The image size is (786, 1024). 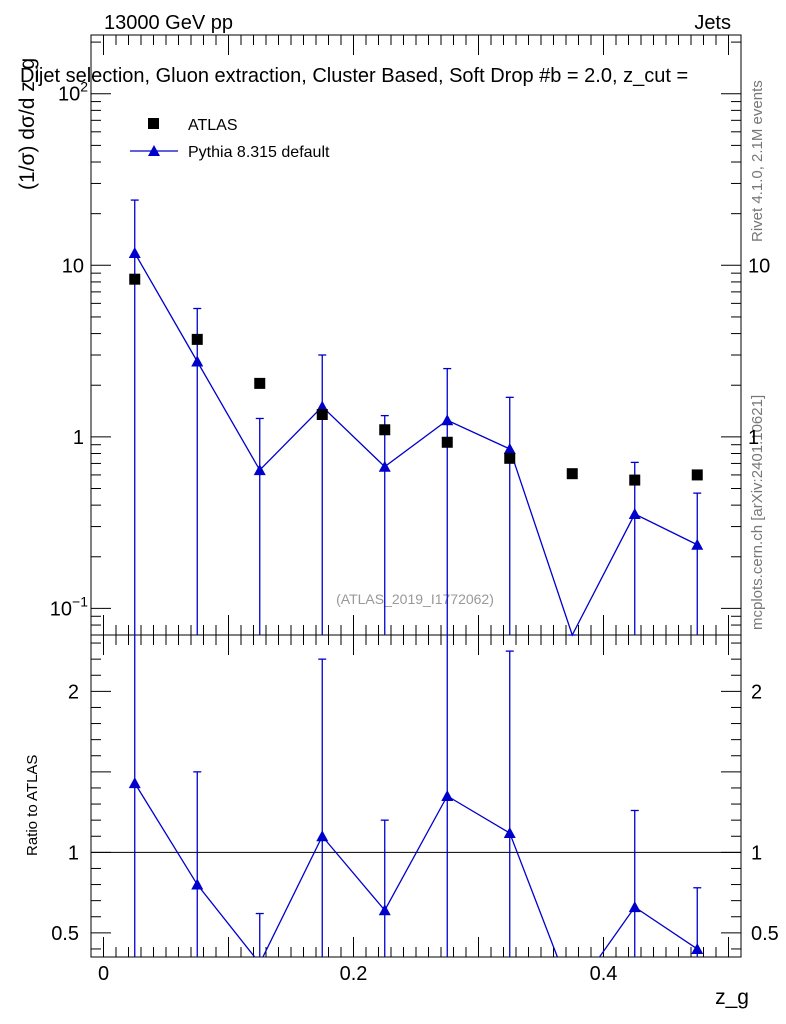 What do you see at coordinates (415, 599) in the screenshot?
I see `analysis-watermark: (ATLAS_2019_I1772062)` at bounding box center [415, 599].